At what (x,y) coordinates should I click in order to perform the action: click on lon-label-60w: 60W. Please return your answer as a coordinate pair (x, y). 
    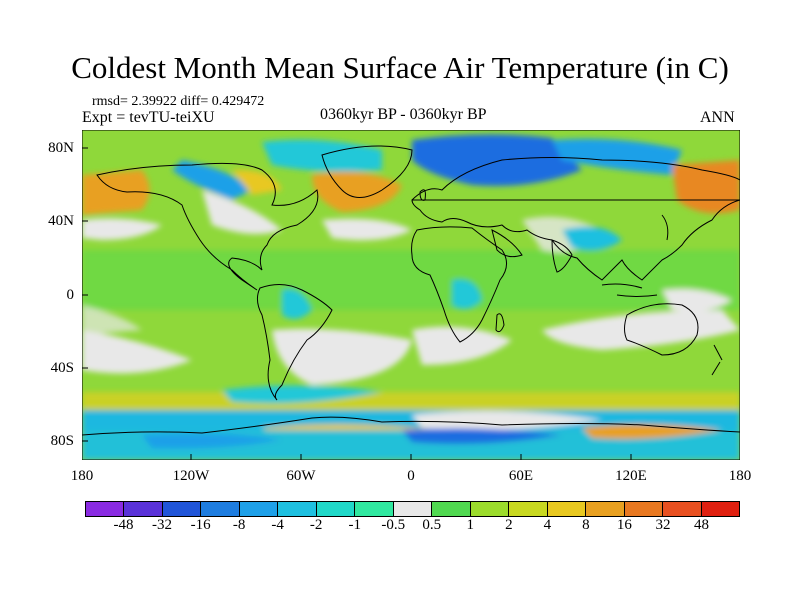
    Looking at the image, I should click on (301, 476).